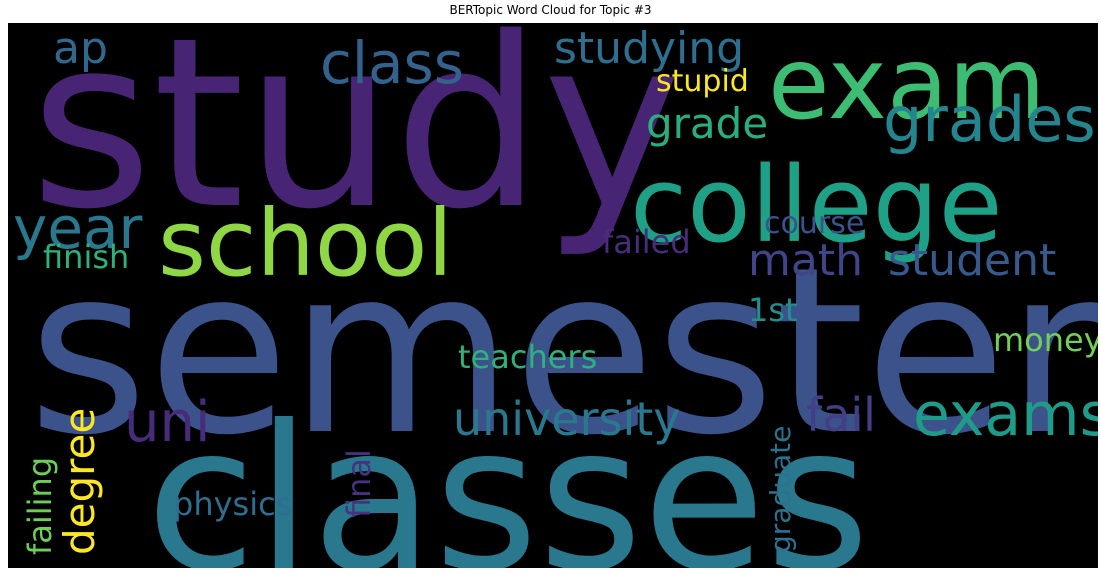 This screenshot has width=1101, height=574. I want to click on word-money: money, so click(1045, 340).